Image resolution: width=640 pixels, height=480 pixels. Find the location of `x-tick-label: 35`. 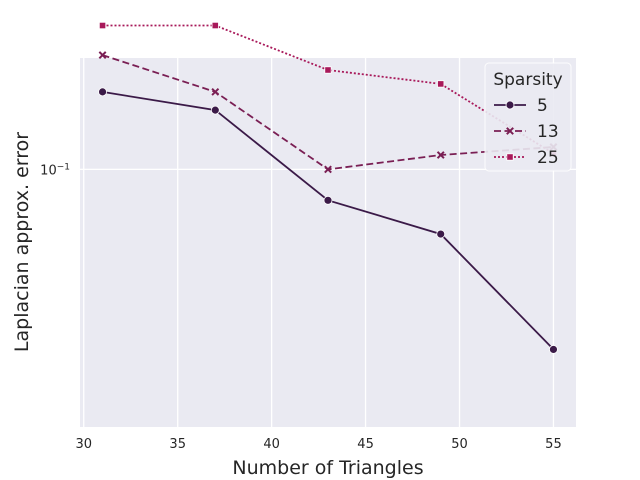

x-tick-label: 35 is located at coordinates (177, 444).